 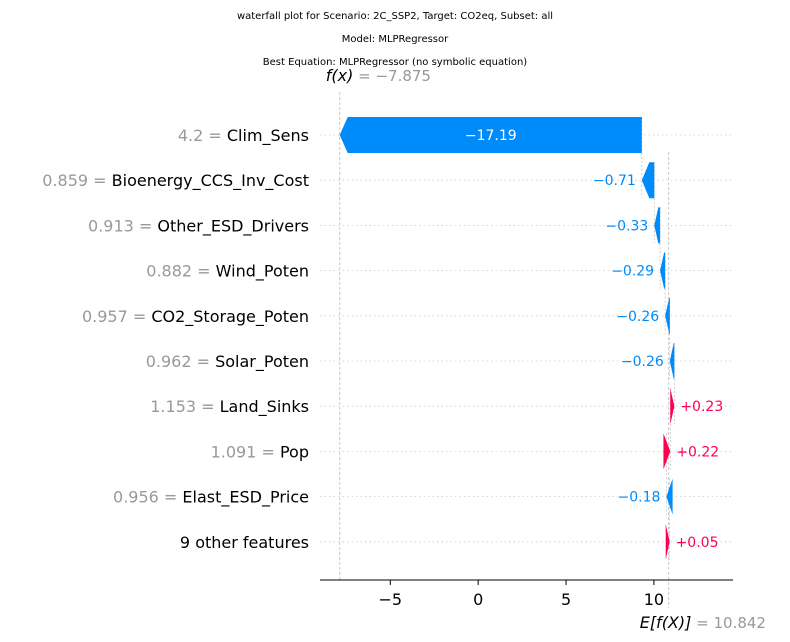 What do you see at coordinates (268, 136) in the screenshot?
I see `feature-name: Clim_Sens` at bounding box center [268, 136].